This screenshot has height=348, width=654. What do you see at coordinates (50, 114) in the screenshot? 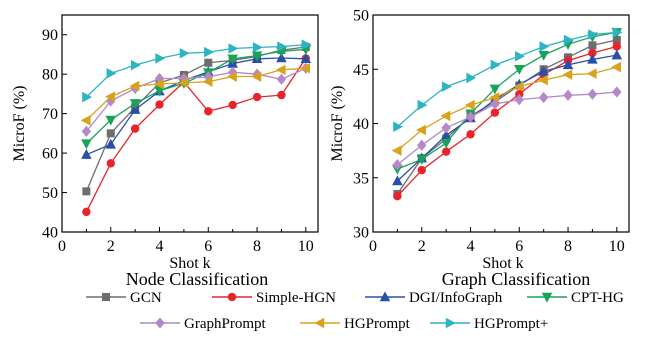
I see `y-tick-label: 70` at bounding box center [50, 114].